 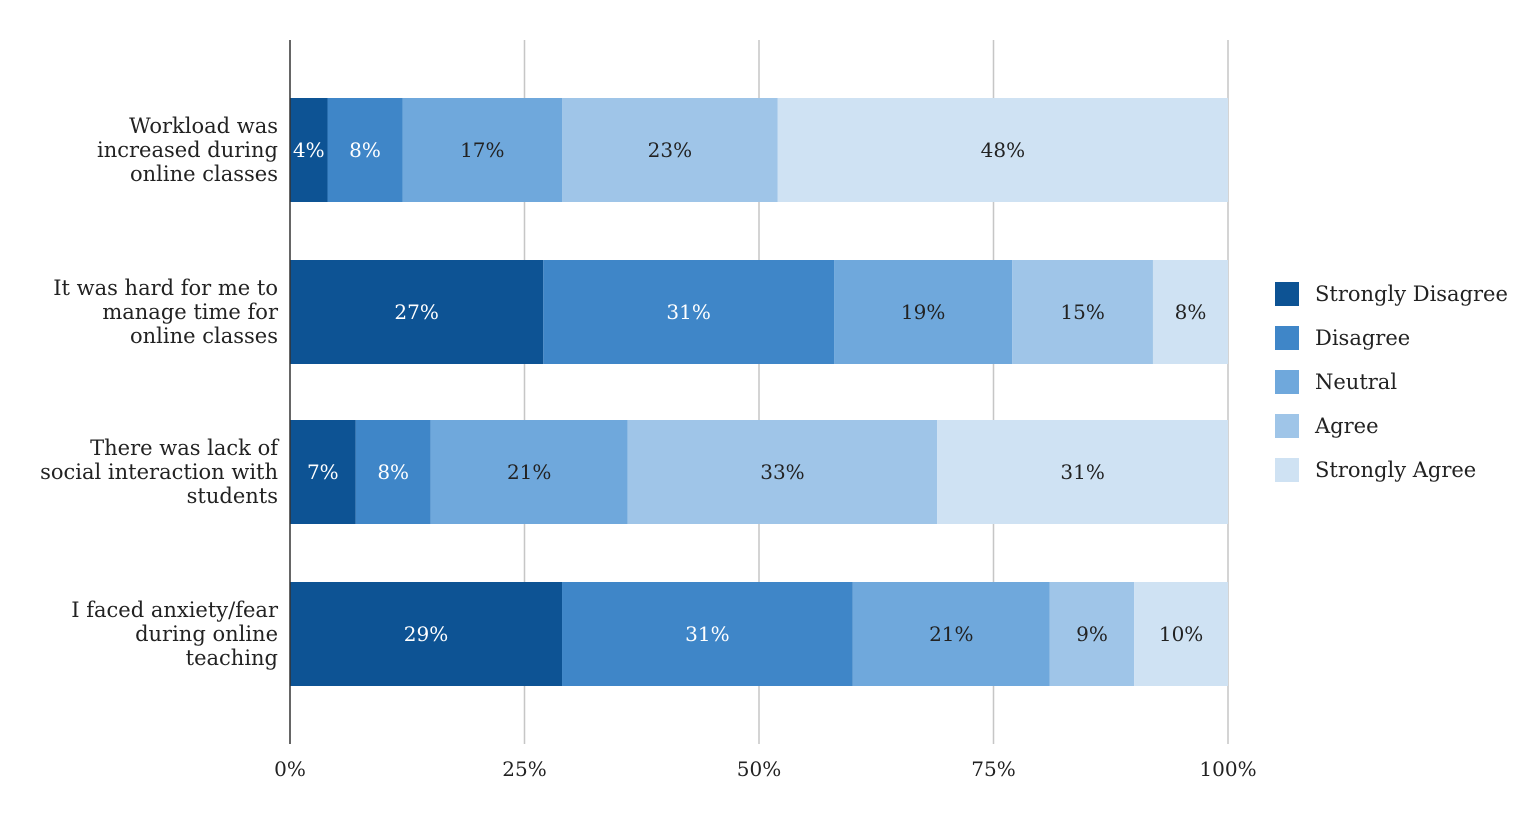 I want to click on data-label: 7%, so click(x=323, y=472).